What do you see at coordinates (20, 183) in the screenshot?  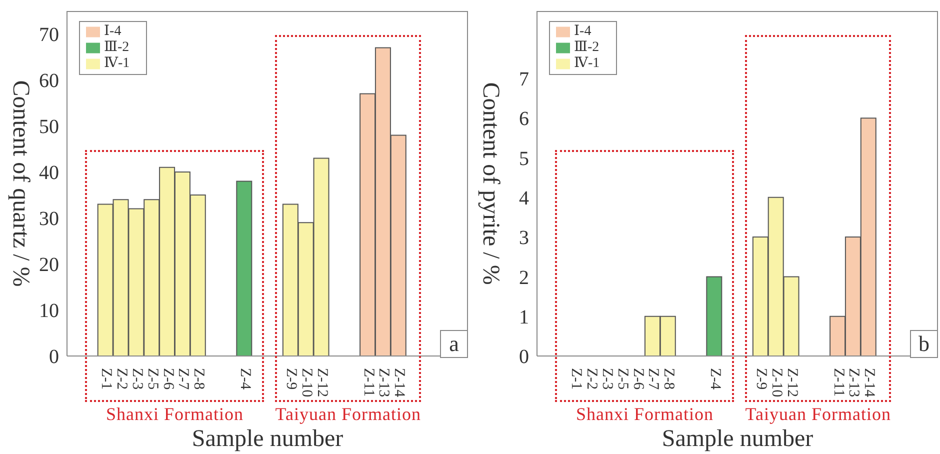 I see `y-axis-title: Content of quartz / %` at bounding box center [20, 183].